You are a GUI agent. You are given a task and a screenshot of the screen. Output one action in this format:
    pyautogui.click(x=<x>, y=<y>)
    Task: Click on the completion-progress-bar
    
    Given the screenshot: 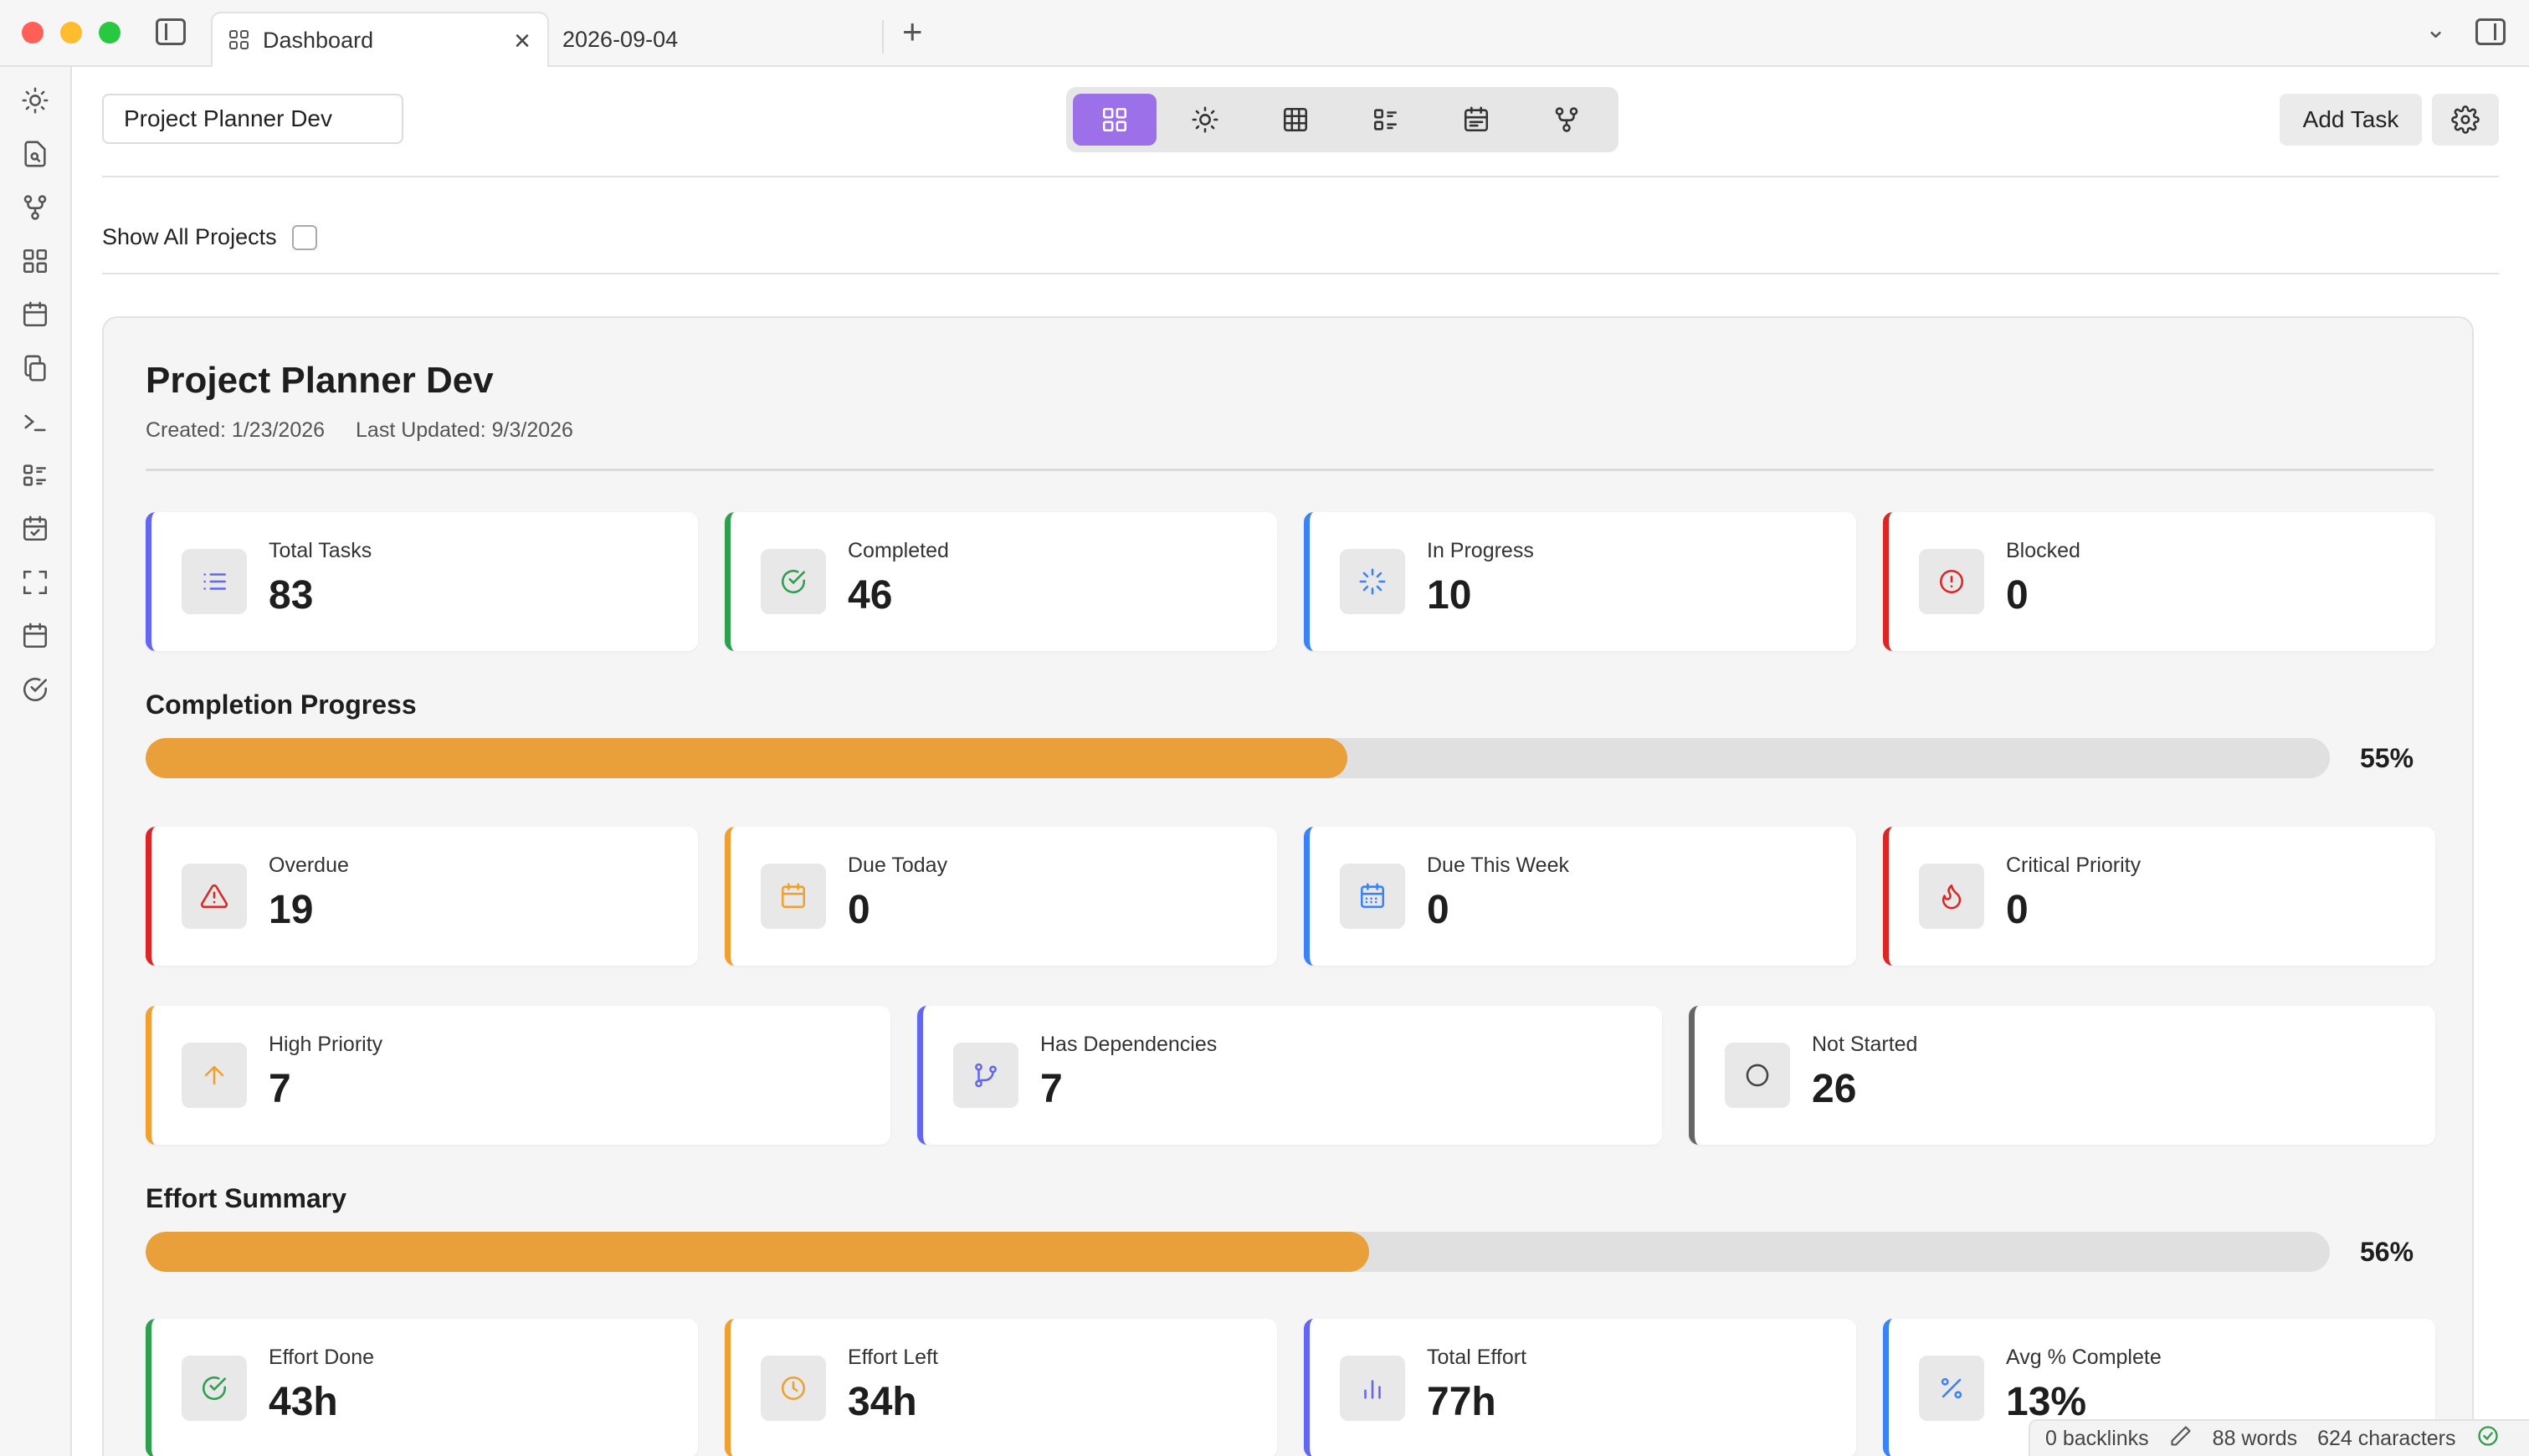 What is the action you would take?
    pyautogui.click(x=1238, y=758)
    